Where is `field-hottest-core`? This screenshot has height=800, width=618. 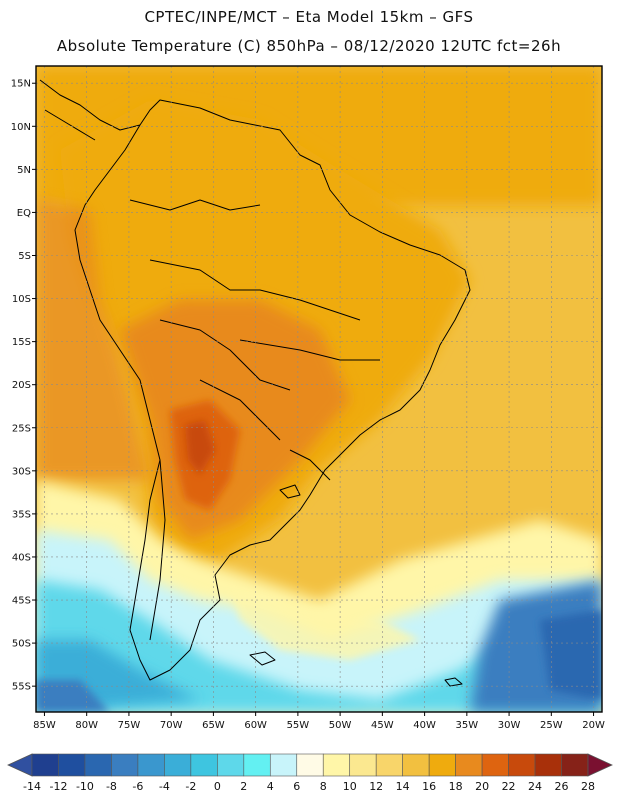 field-hottest-core is located at coordinates (200, 447).